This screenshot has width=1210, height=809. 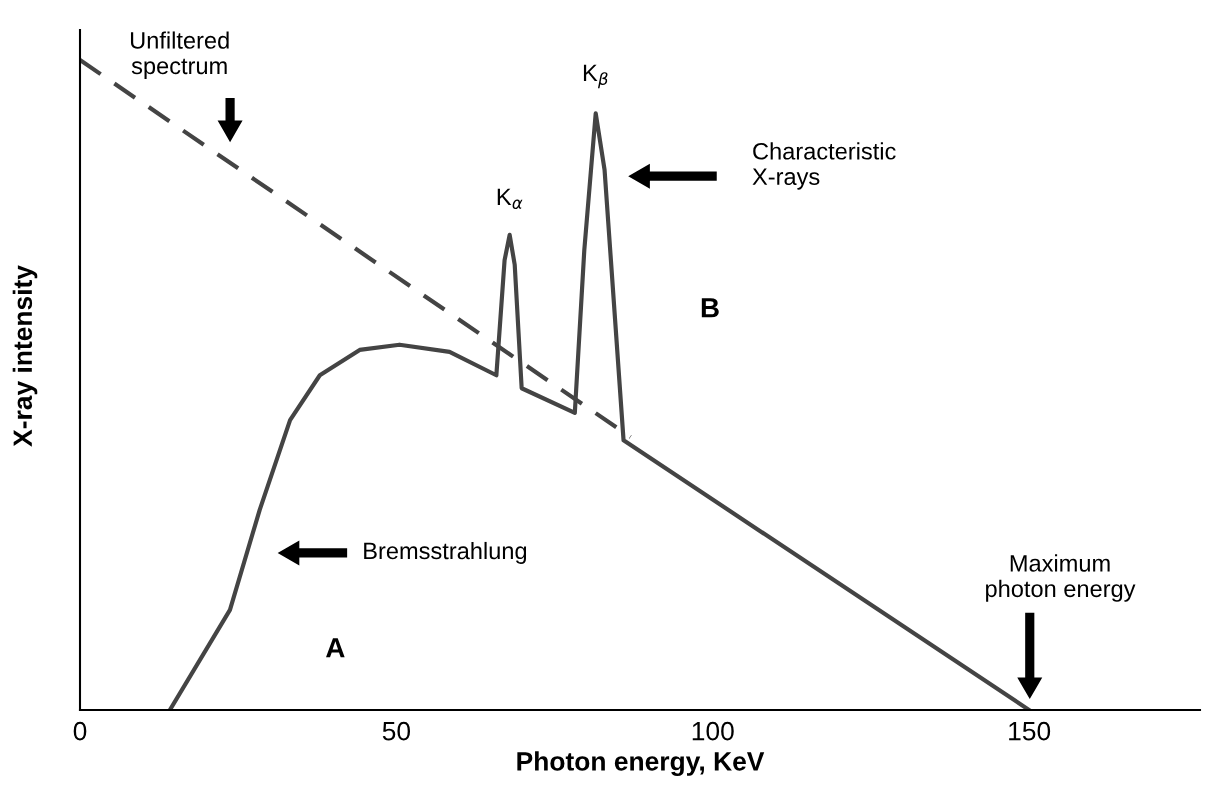 What do you see at coordinates (1061, 578) in the screenshot?
I see `annotation: Maximum photon energy` at bounding box center [1061, 578].